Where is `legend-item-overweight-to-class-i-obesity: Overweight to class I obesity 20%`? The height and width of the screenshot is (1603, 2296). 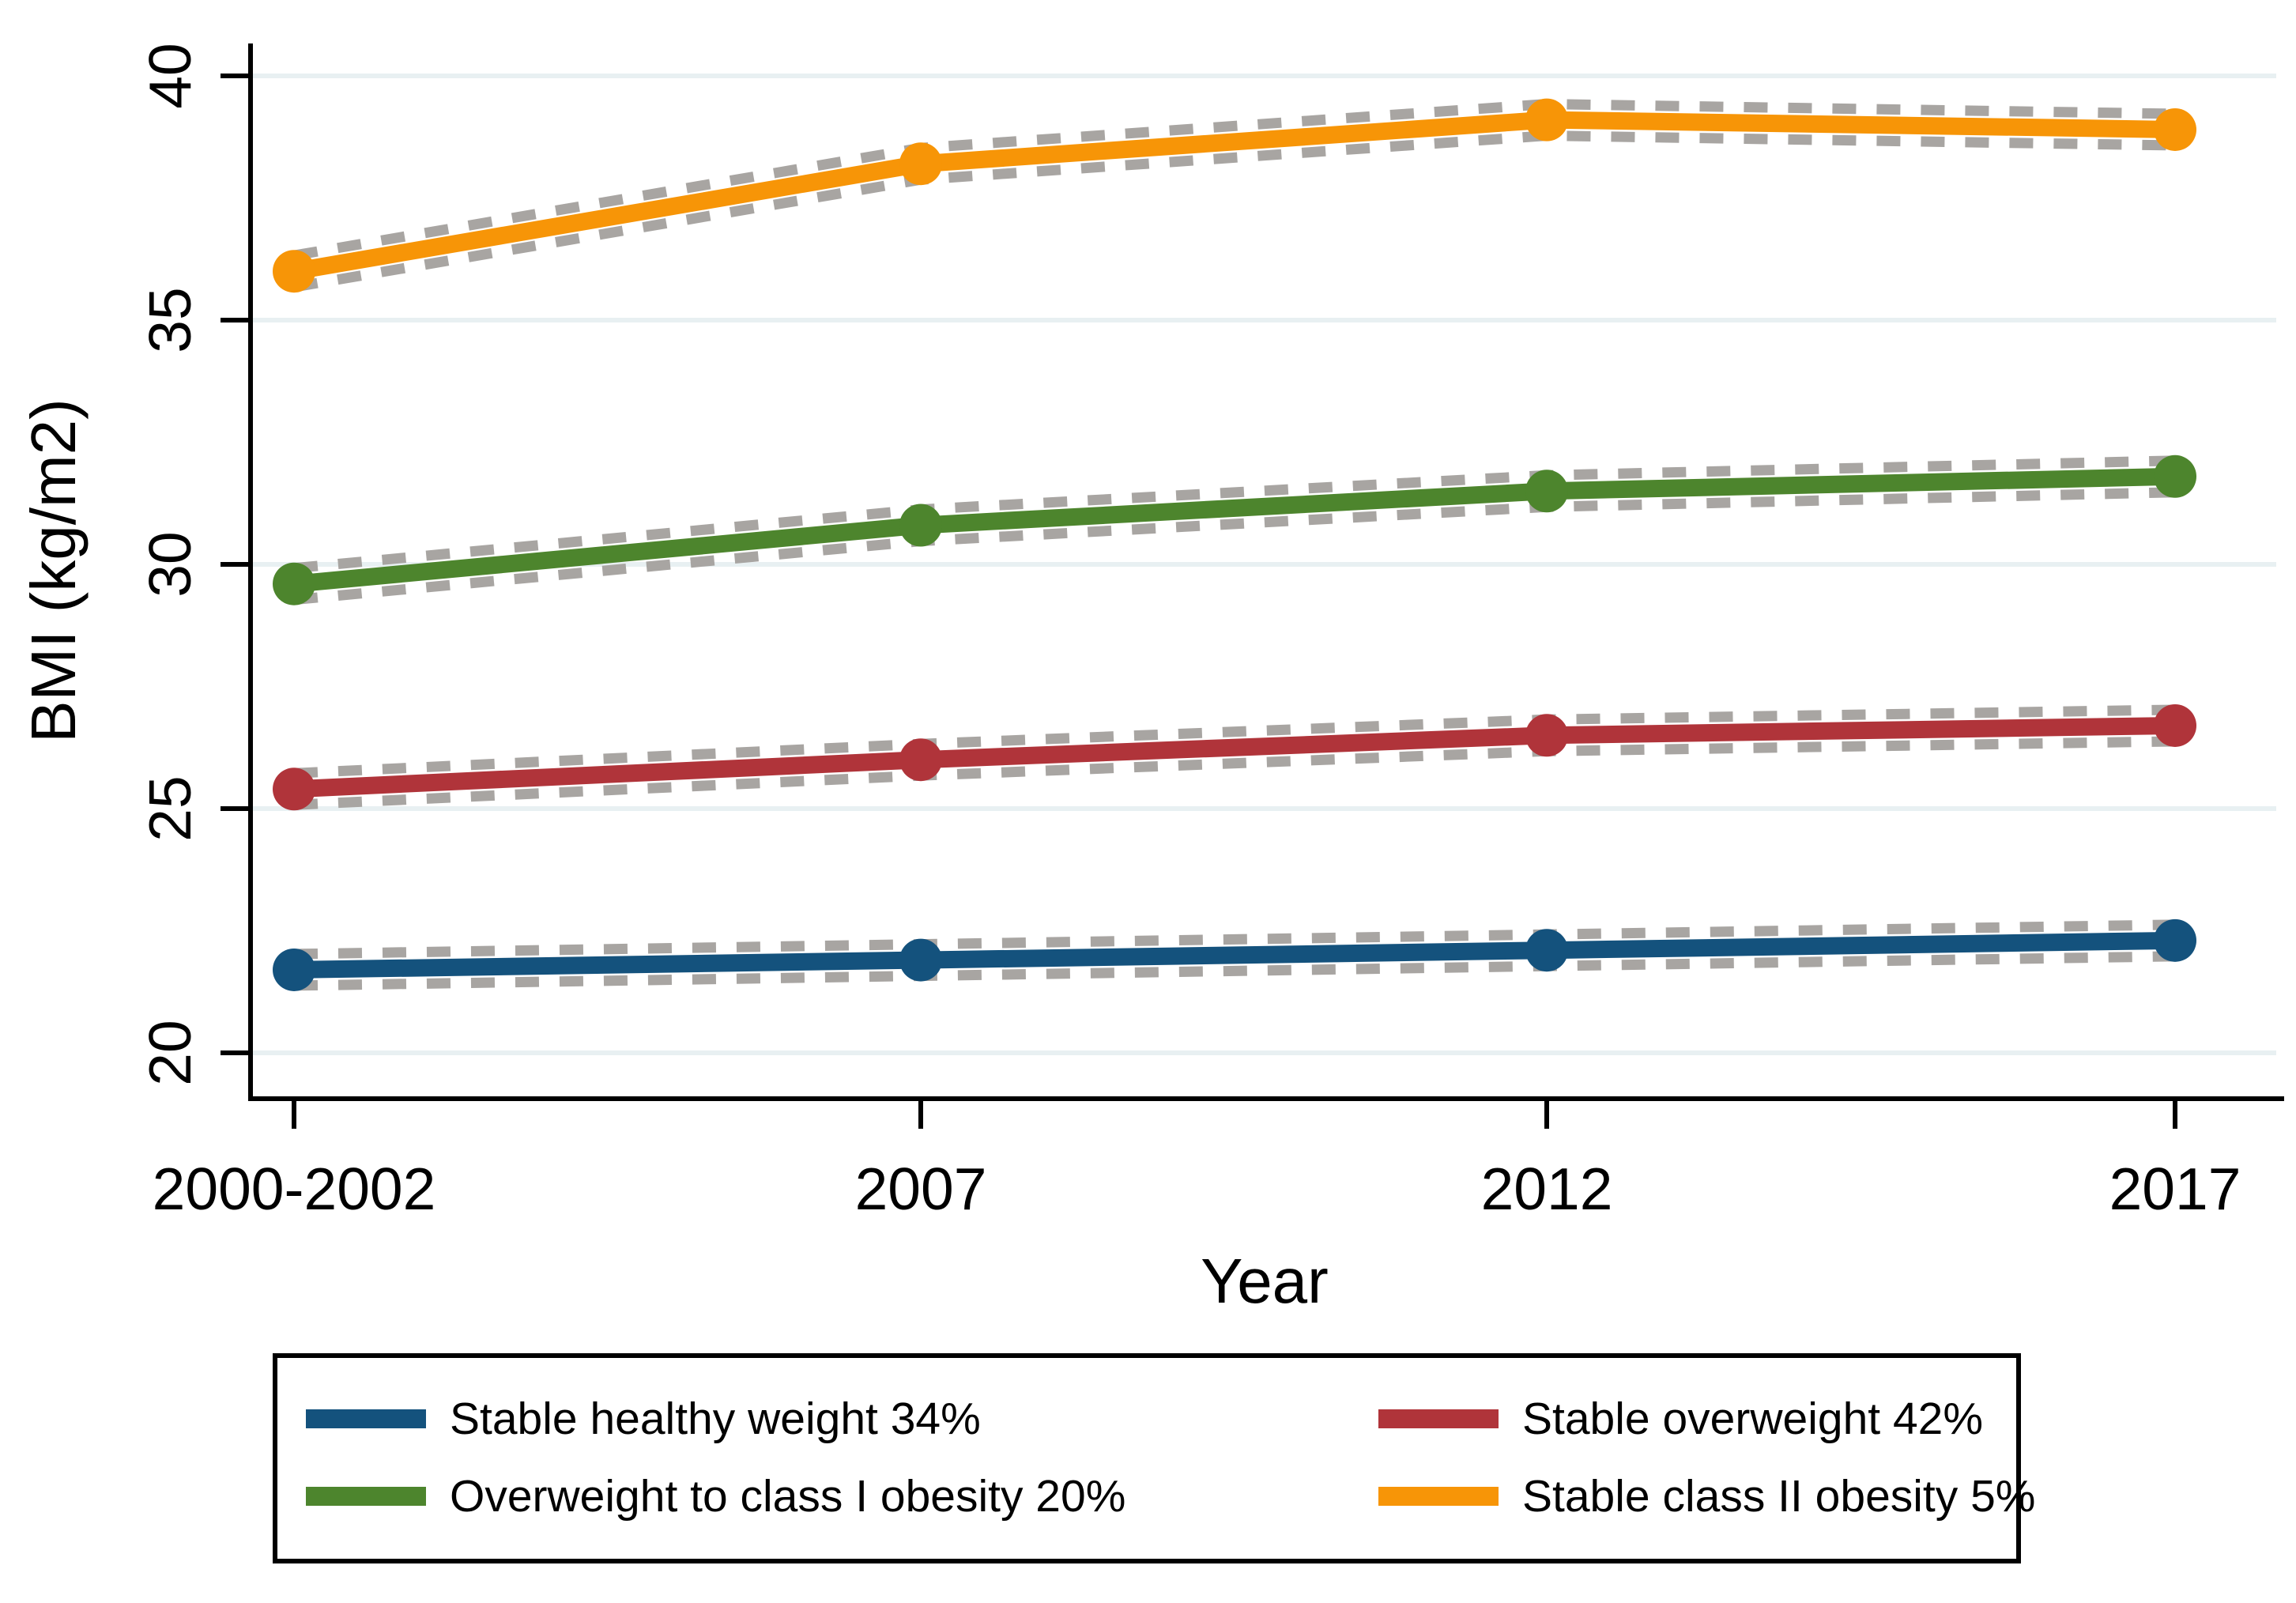
legend-item-overweight-to-class-i-obesity: Overweight to class I obesity 20% is located at coordinates (842, 1496).